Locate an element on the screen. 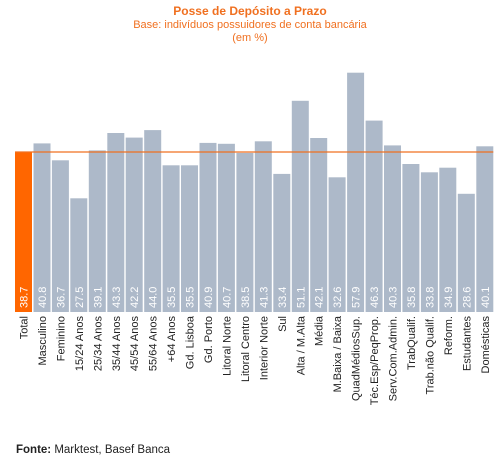 The width and height of the screenshot is (500, 463). source-note: Fonte: Marktest, Basef Banca is located at coordinates (93, 450).